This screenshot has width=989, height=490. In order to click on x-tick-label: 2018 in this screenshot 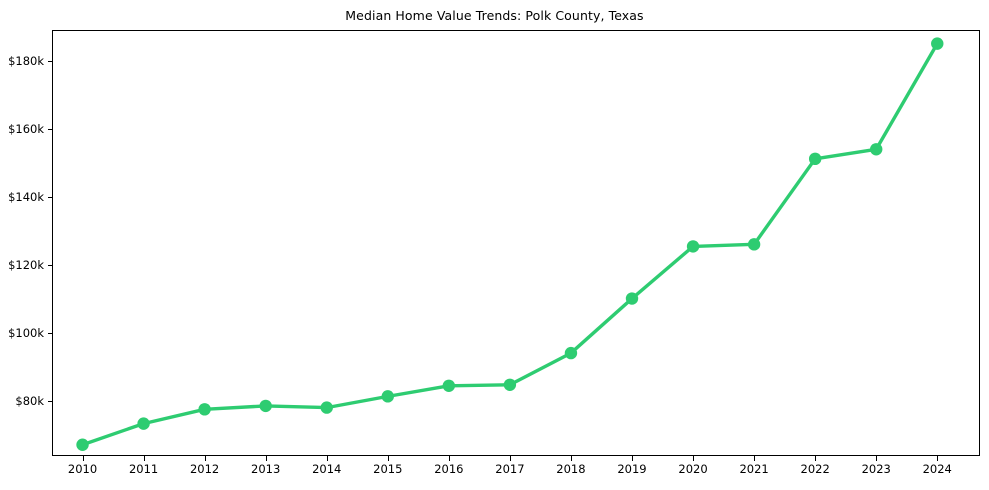, I will do `click(571, 469)`.